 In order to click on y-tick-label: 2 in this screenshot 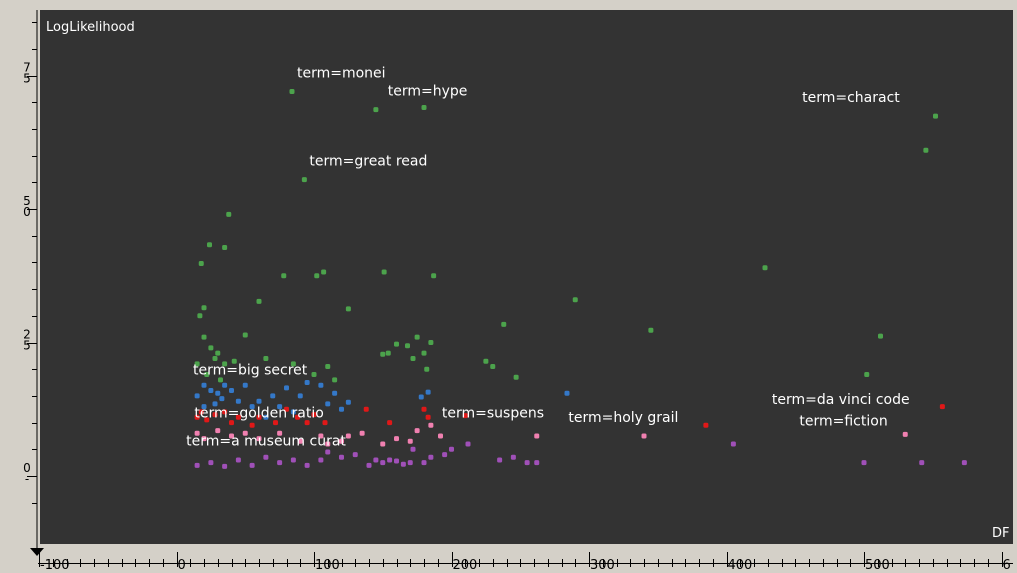, I will do `click(27, 335)`.